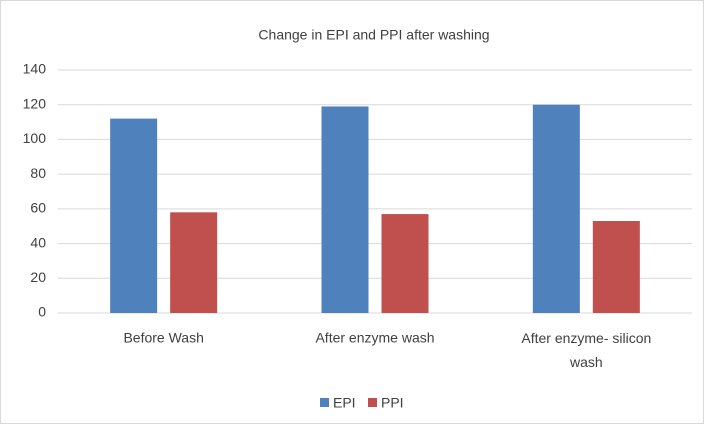 This screenshot has height=424, width=704. I want to click on y-tick-label: 100, so click(35, 138).